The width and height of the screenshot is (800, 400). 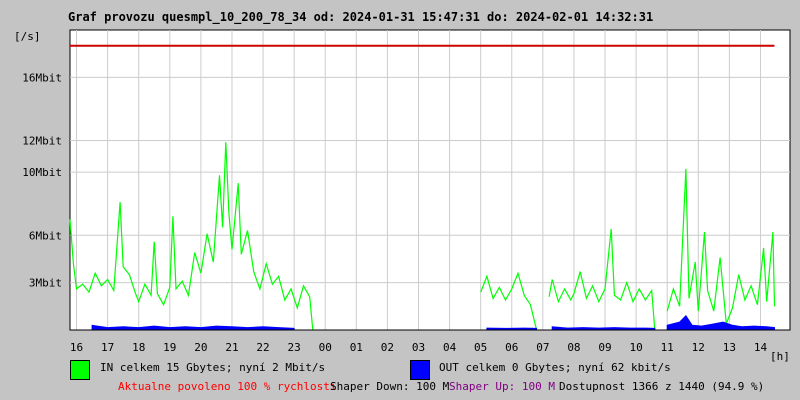 What do you see at coordinates (45, 283) in the screenshot?
I see `y-tick-label: 3Mbit` at bounding box center [45, 283].